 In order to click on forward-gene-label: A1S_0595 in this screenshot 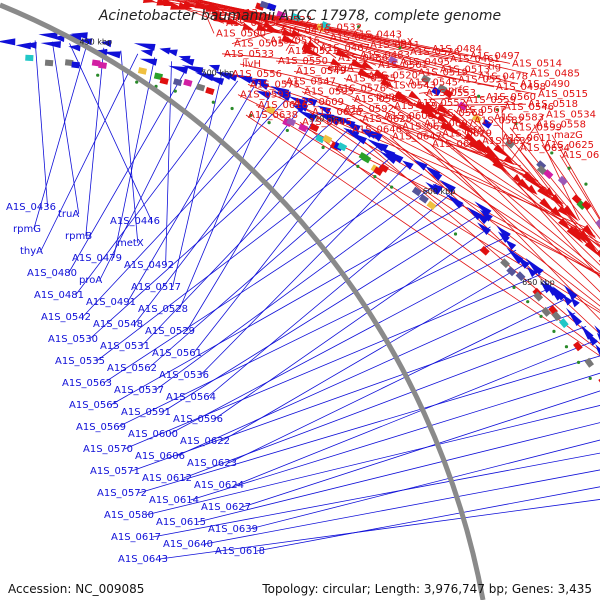, I will do `click(329, 92)`.